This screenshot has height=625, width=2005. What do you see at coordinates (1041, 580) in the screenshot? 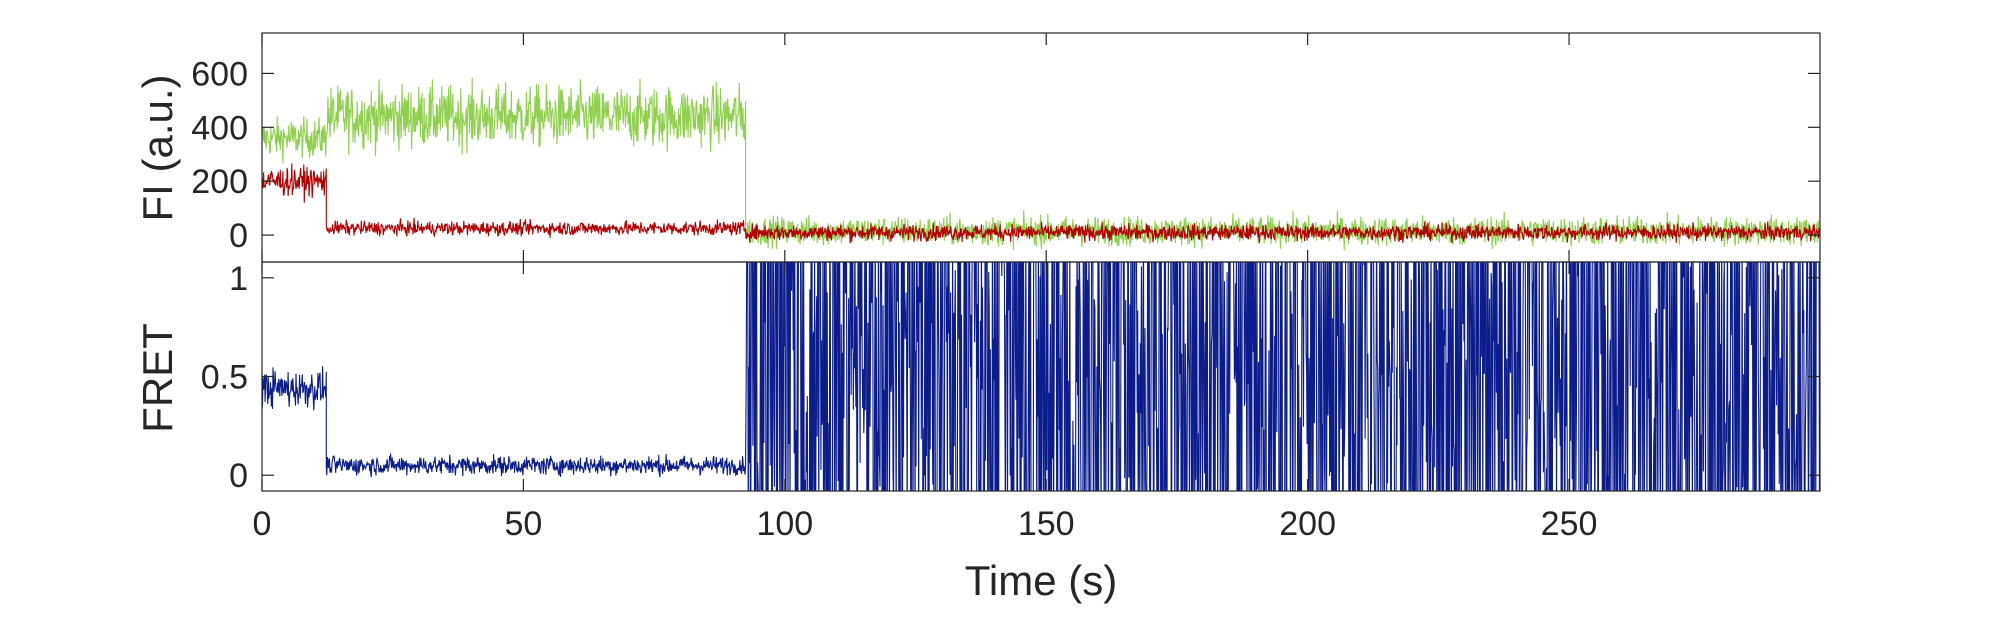
I see `time-xlabel: Time (s)` at bounding box center [1041, 580].